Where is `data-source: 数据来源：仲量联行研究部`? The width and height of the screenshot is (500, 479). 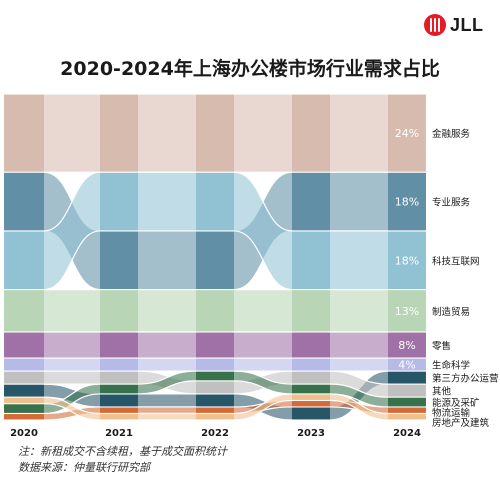
data-source: 数据来源：仲量联行研究部 is located at coordinates (84, 467).